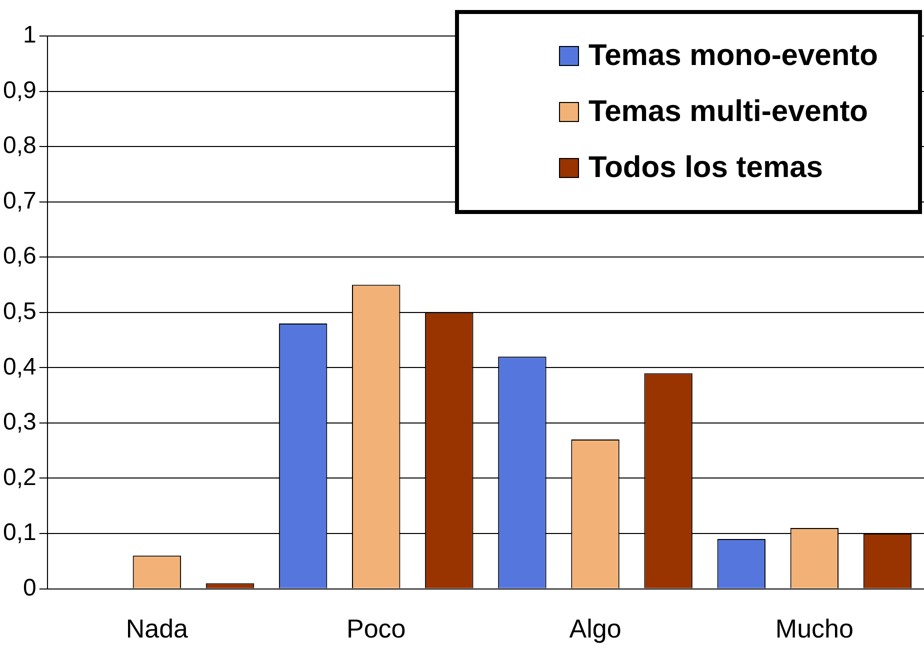 The height and width of the screenshot is (668, 924). I want to click on y-tick-label: 0,6, so click(19, 256).